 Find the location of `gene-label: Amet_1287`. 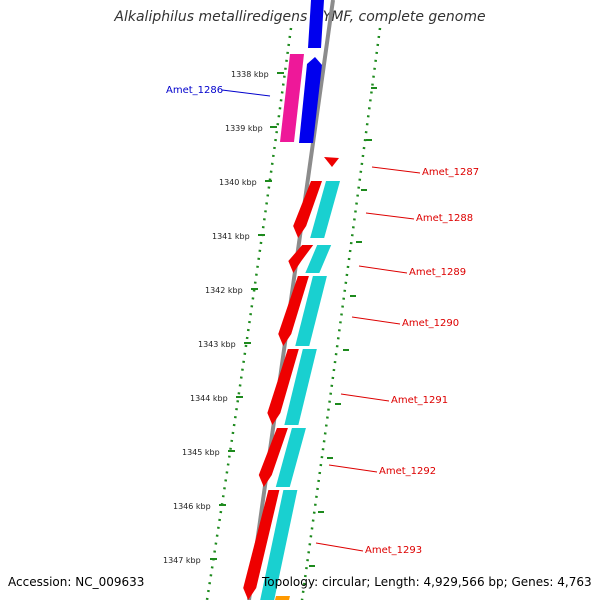

gene-label: Amet_1287 is located at coordinates (450, 172).